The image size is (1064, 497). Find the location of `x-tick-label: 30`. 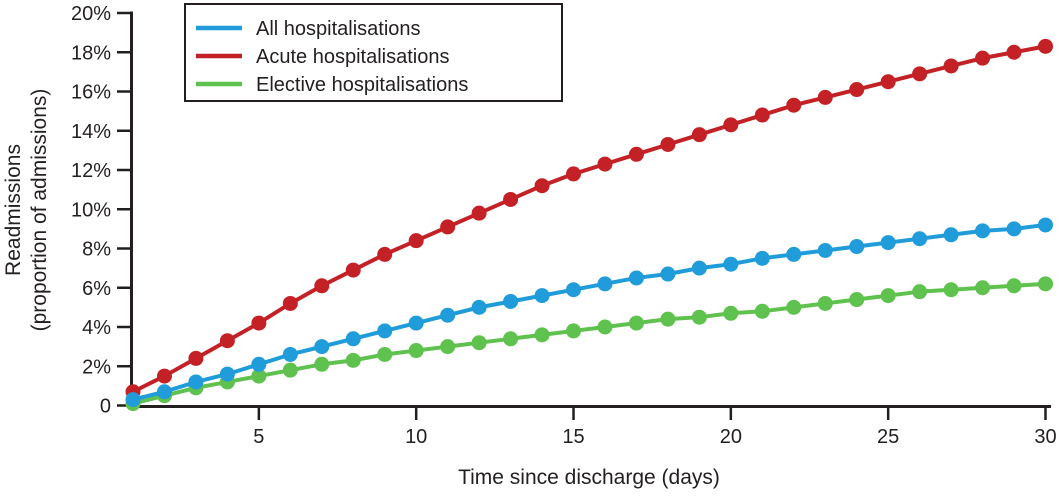

x-tick-label: 30 is located at coordinates (1045, 437).